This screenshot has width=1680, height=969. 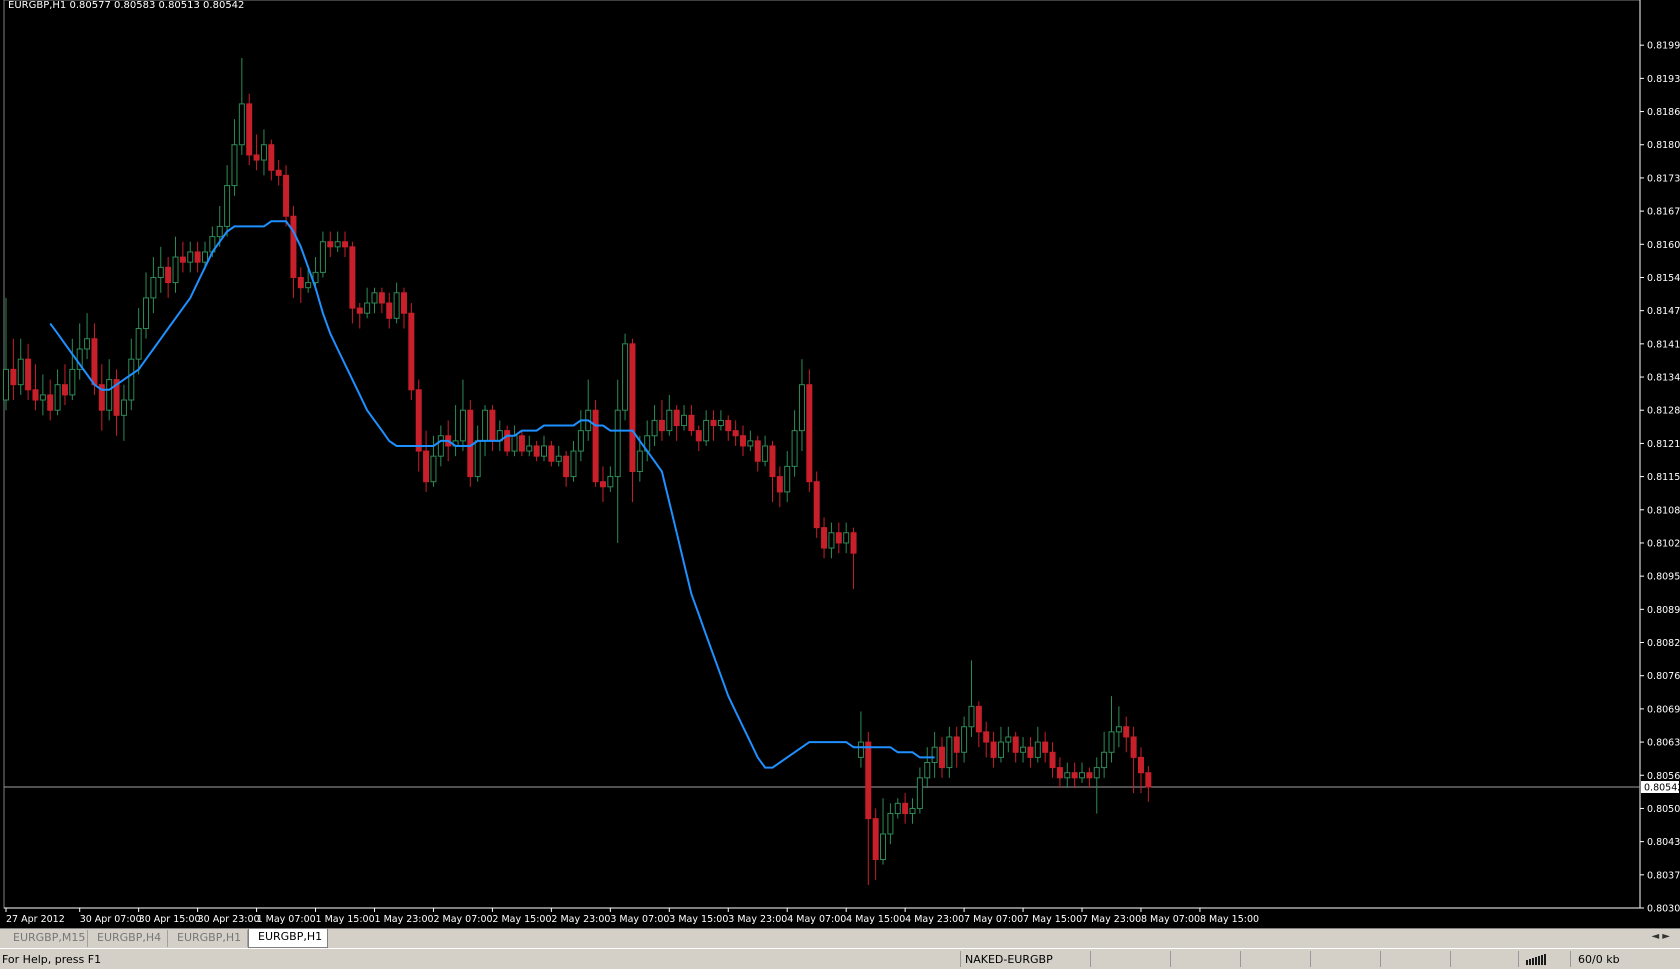 I want to click on status-help-text: For Help, press F1, so click(x=52, y=959).